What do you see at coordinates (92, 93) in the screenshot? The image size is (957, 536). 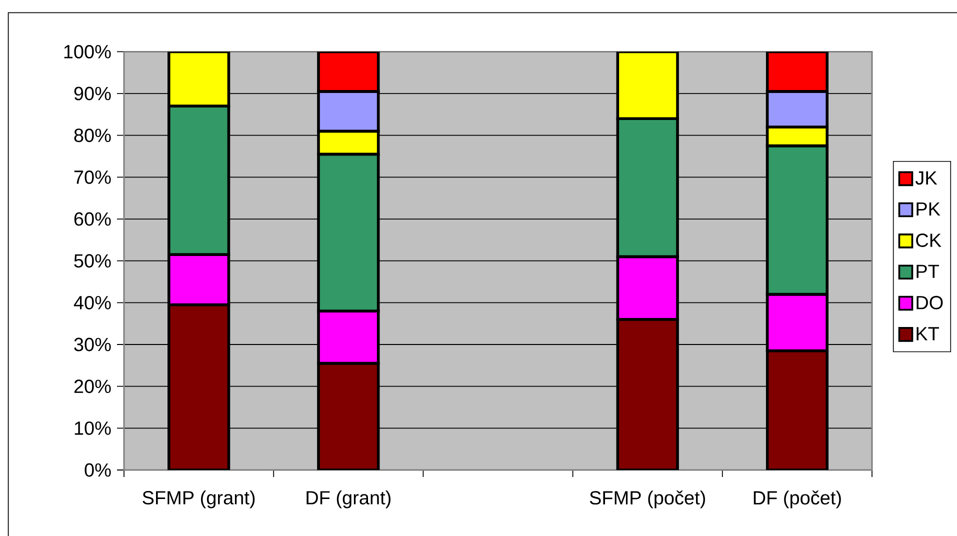 I see `y-tick-label: 90%` at bounding box center [92, 93].